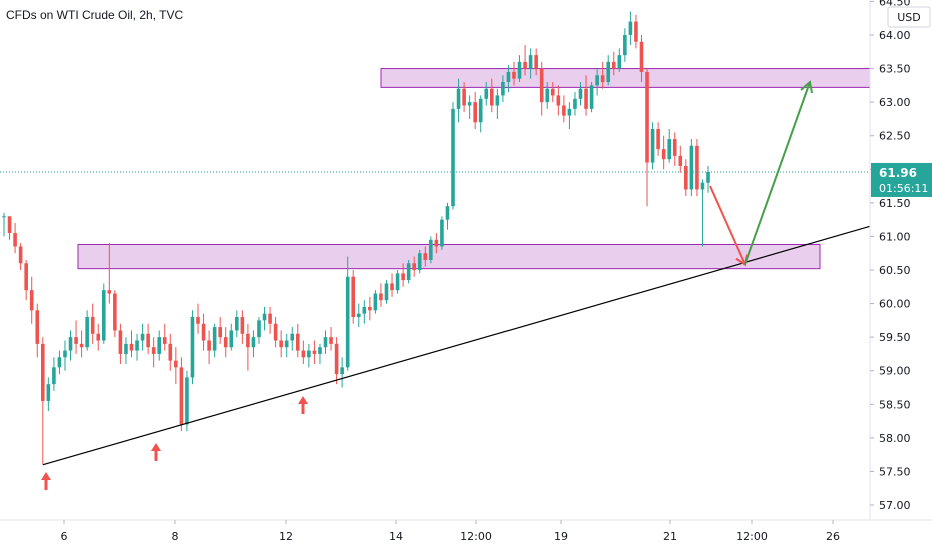  I want to click on price-tick-label: 58.00, so click(895, 438).